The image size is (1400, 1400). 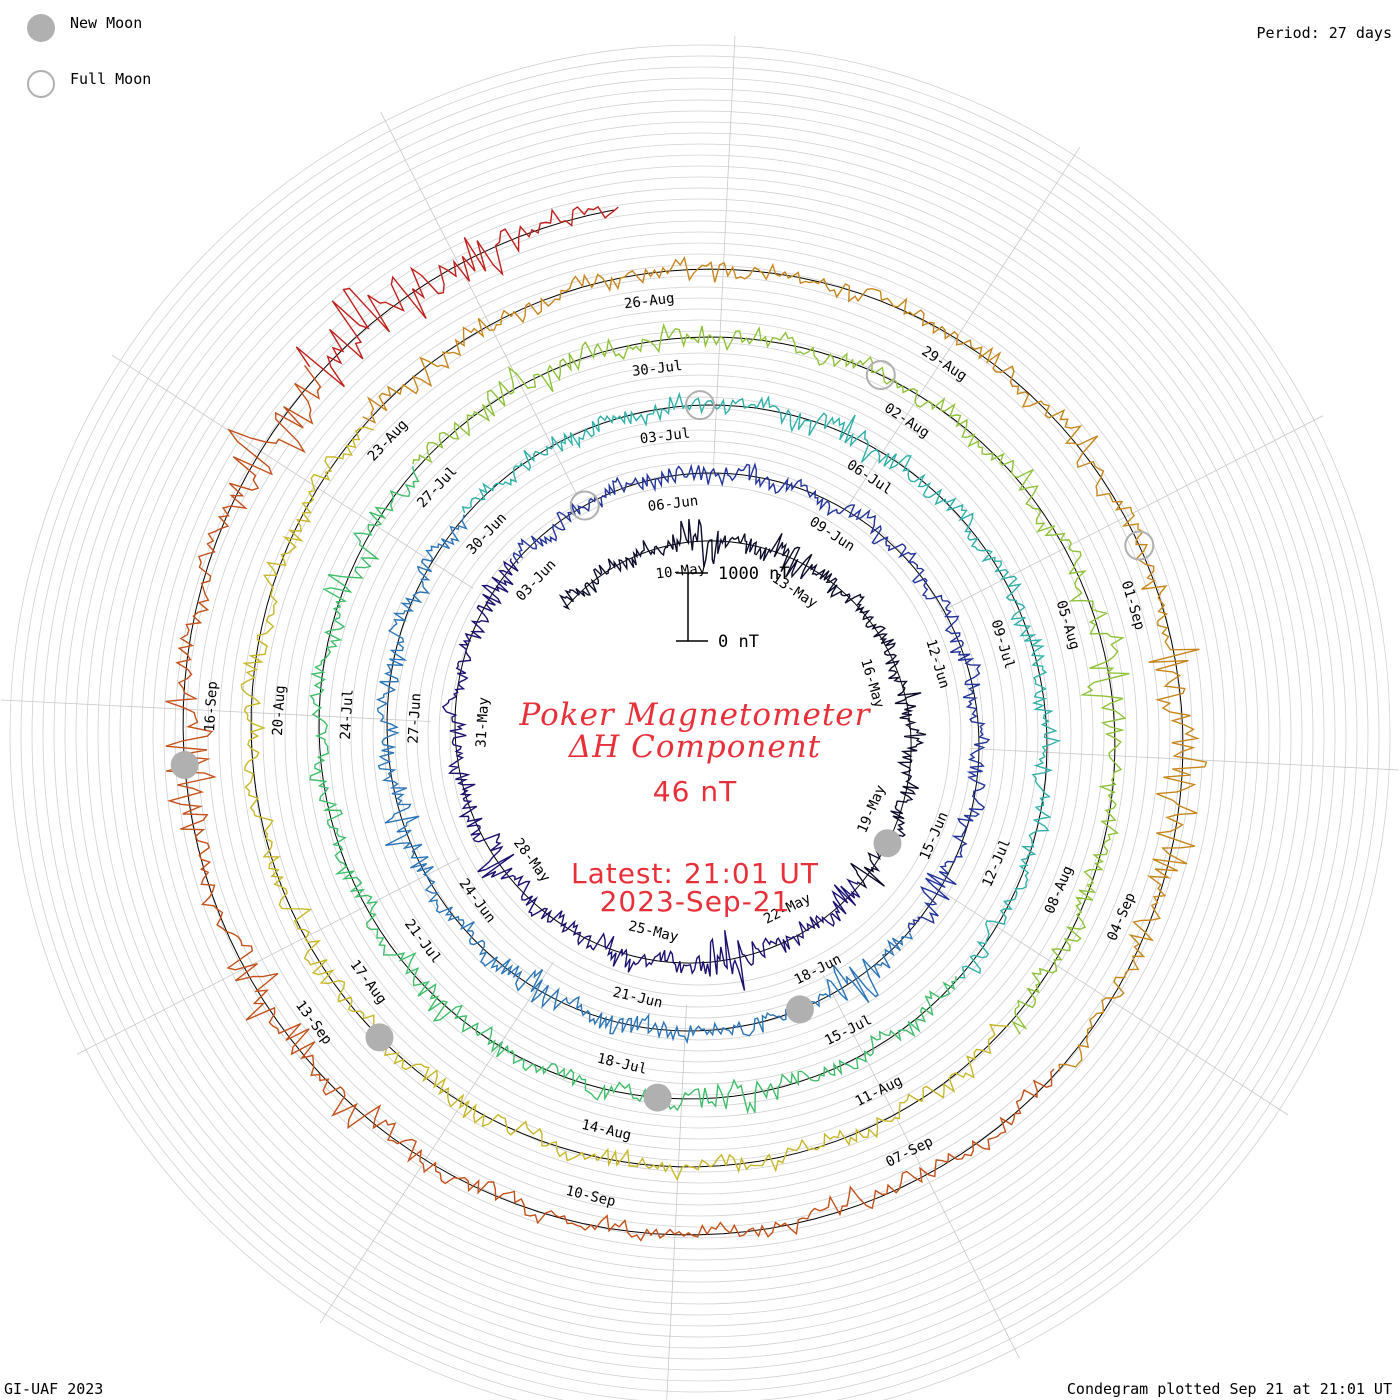 I want to click on full-moon-label: Full Moon, so click(x=111, y=79).